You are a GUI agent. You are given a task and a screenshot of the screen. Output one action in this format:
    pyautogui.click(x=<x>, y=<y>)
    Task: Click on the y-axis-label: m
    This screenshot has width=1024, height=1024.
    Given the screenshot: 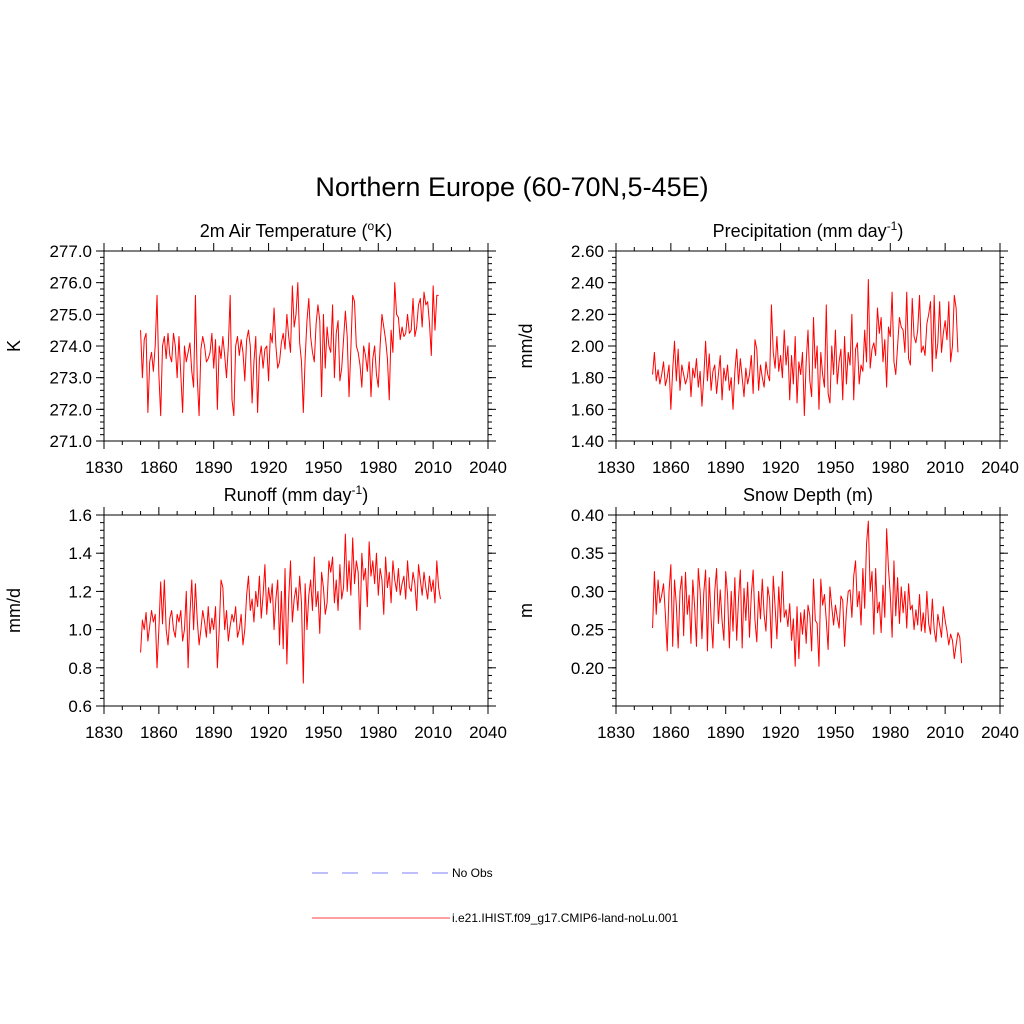 What is the action you would take?
    pyautogui.click(x=526, y=610)
    